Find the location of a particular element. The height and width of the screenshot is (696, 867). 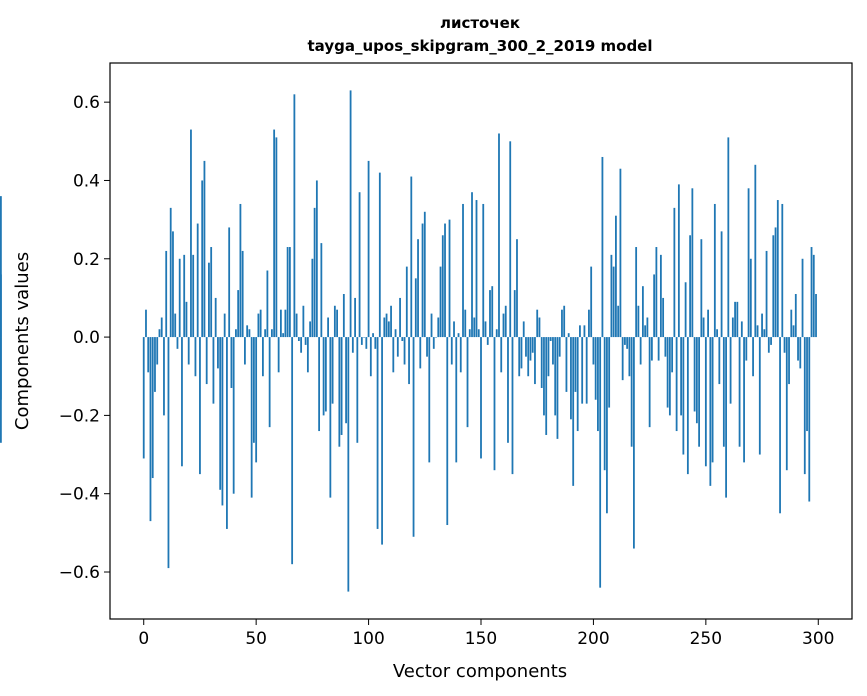

y-axis-ticks: −0.6 −0.4 −0.2 0.0 0.2 0.4 0.6 is located at coordinates (84, 338).